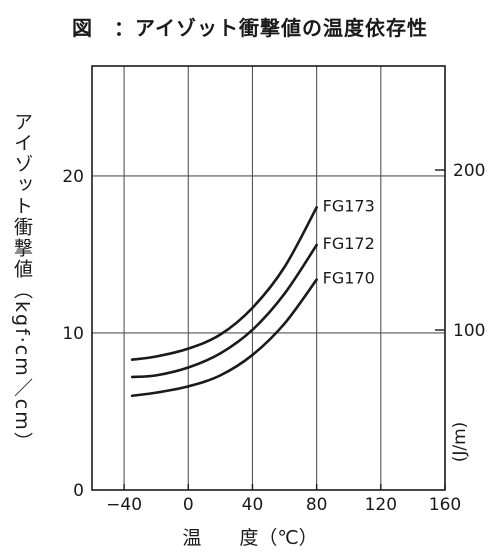  I want to click on x-tick-label: 0, so click(188, 505).